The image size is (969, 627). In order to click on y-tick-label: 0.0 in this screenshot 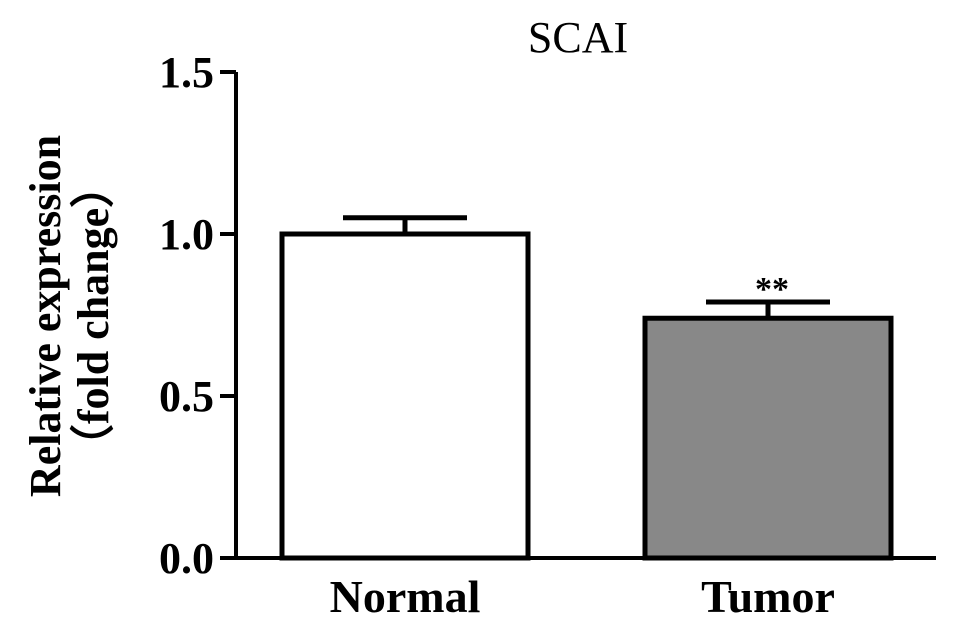, I will do `click(186, 558)`.